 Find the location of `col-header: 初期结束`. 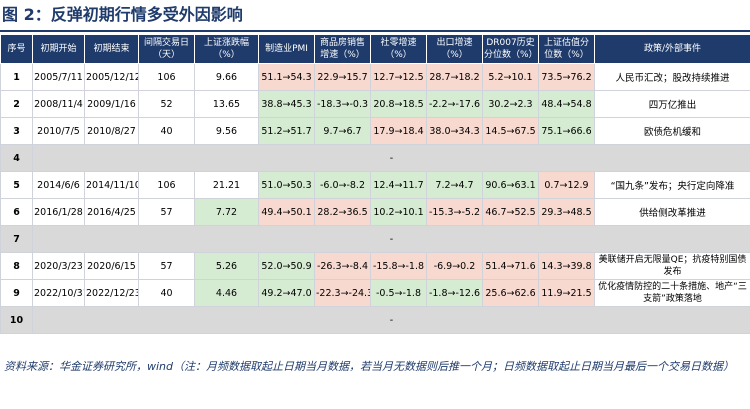

col-header: 初期结束 is located at coordinates (111, 49).